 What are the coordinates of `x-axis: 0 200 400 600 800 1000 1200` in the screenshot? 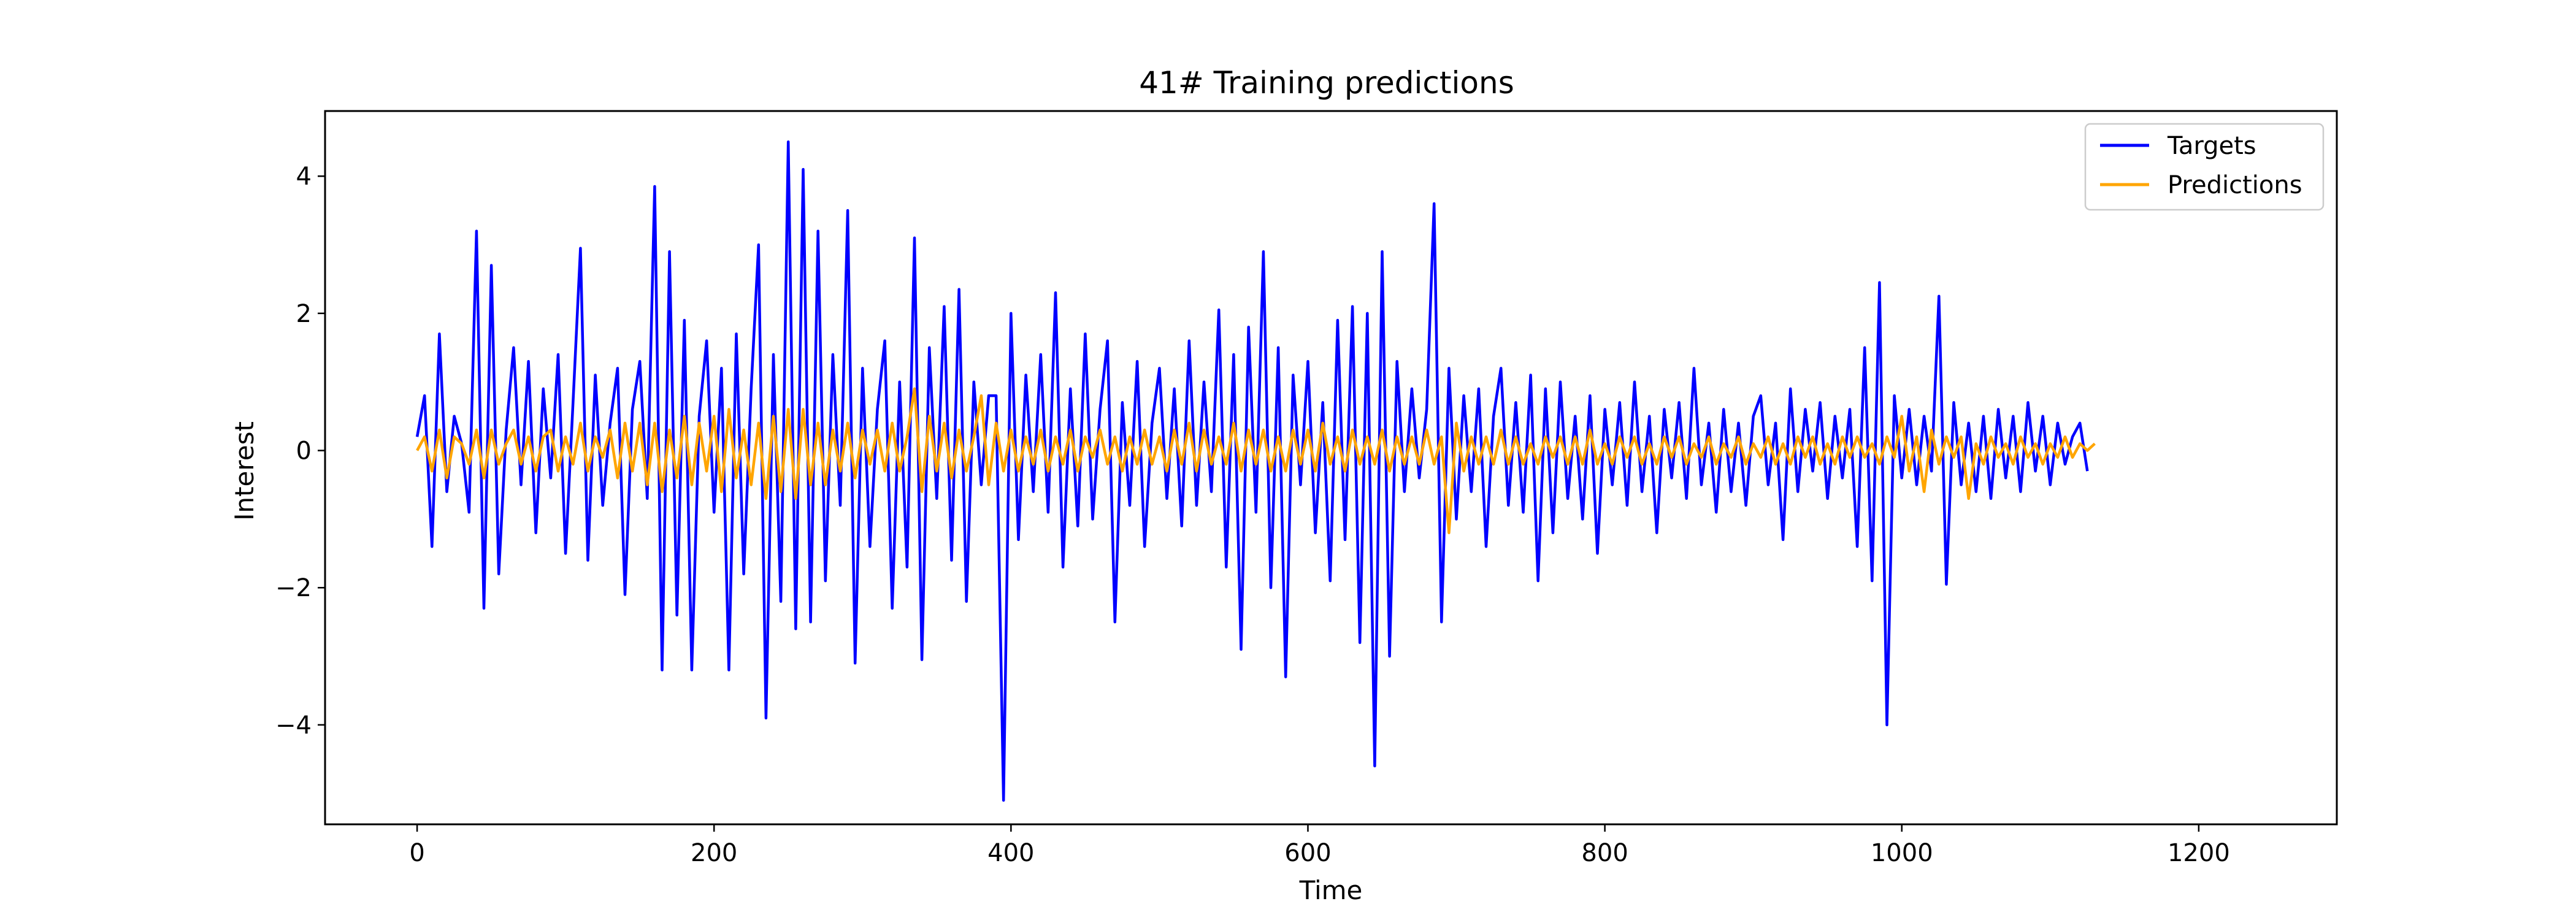 It's located at (1319, 845).